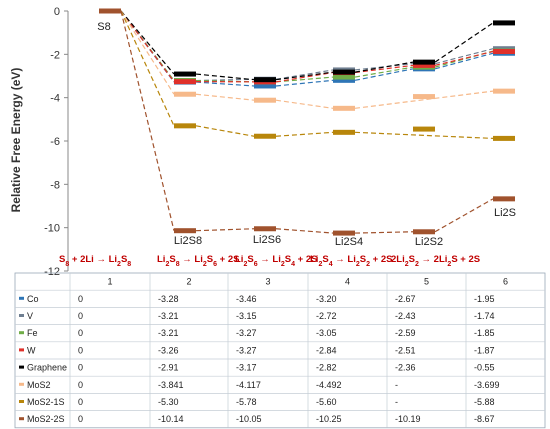 This screenshot has height=429, width=550. Describe the element at coordinates (351, 261) in the screenshot. I see `reaction-label: Li2S4 → Li2S2 + 2S` at that location.